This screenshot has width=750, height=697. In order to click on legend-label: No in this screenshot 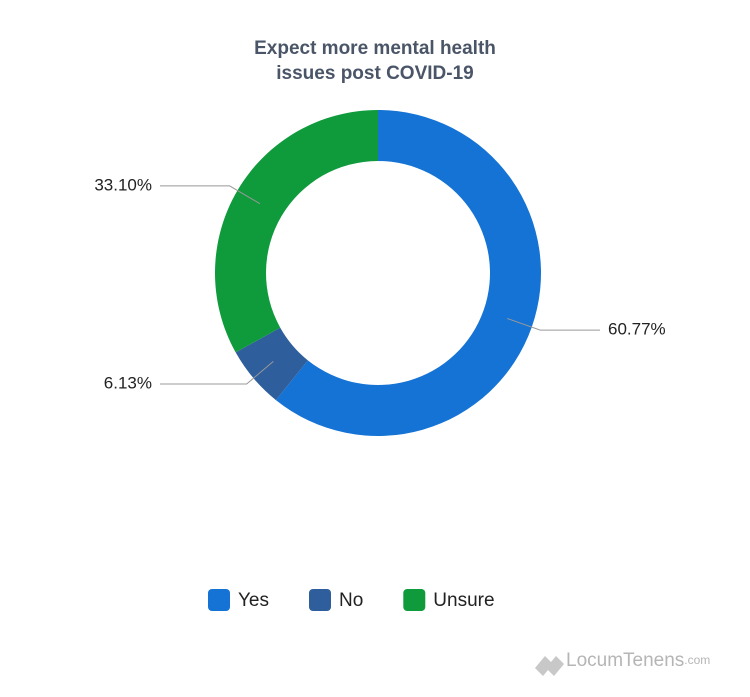, I will do `click(351, 600)`.